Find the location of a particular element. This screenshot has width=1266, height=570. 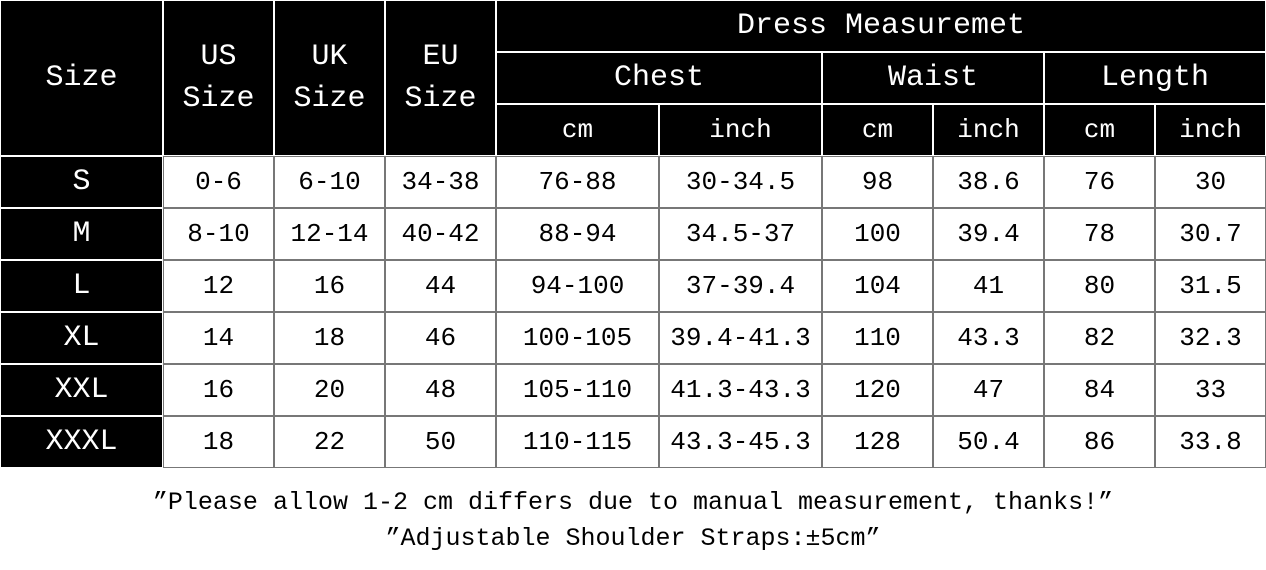

row-header: M is located at coordinates (81, 234).